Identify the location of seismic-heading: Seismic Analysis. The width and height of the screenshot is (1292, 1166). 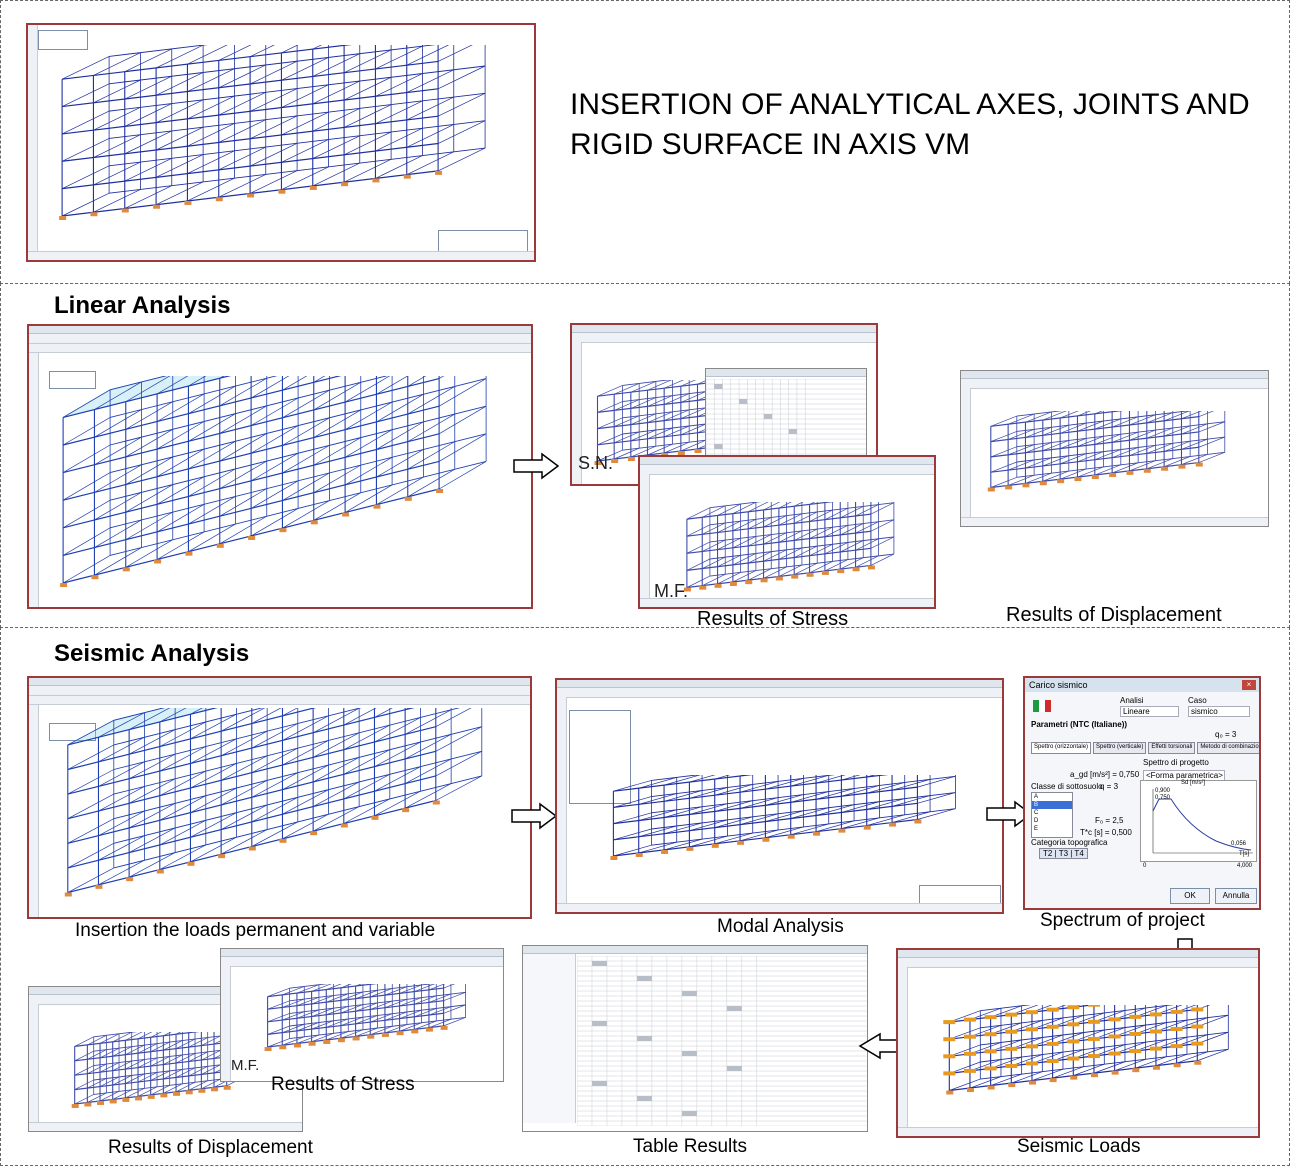
(152, 653).